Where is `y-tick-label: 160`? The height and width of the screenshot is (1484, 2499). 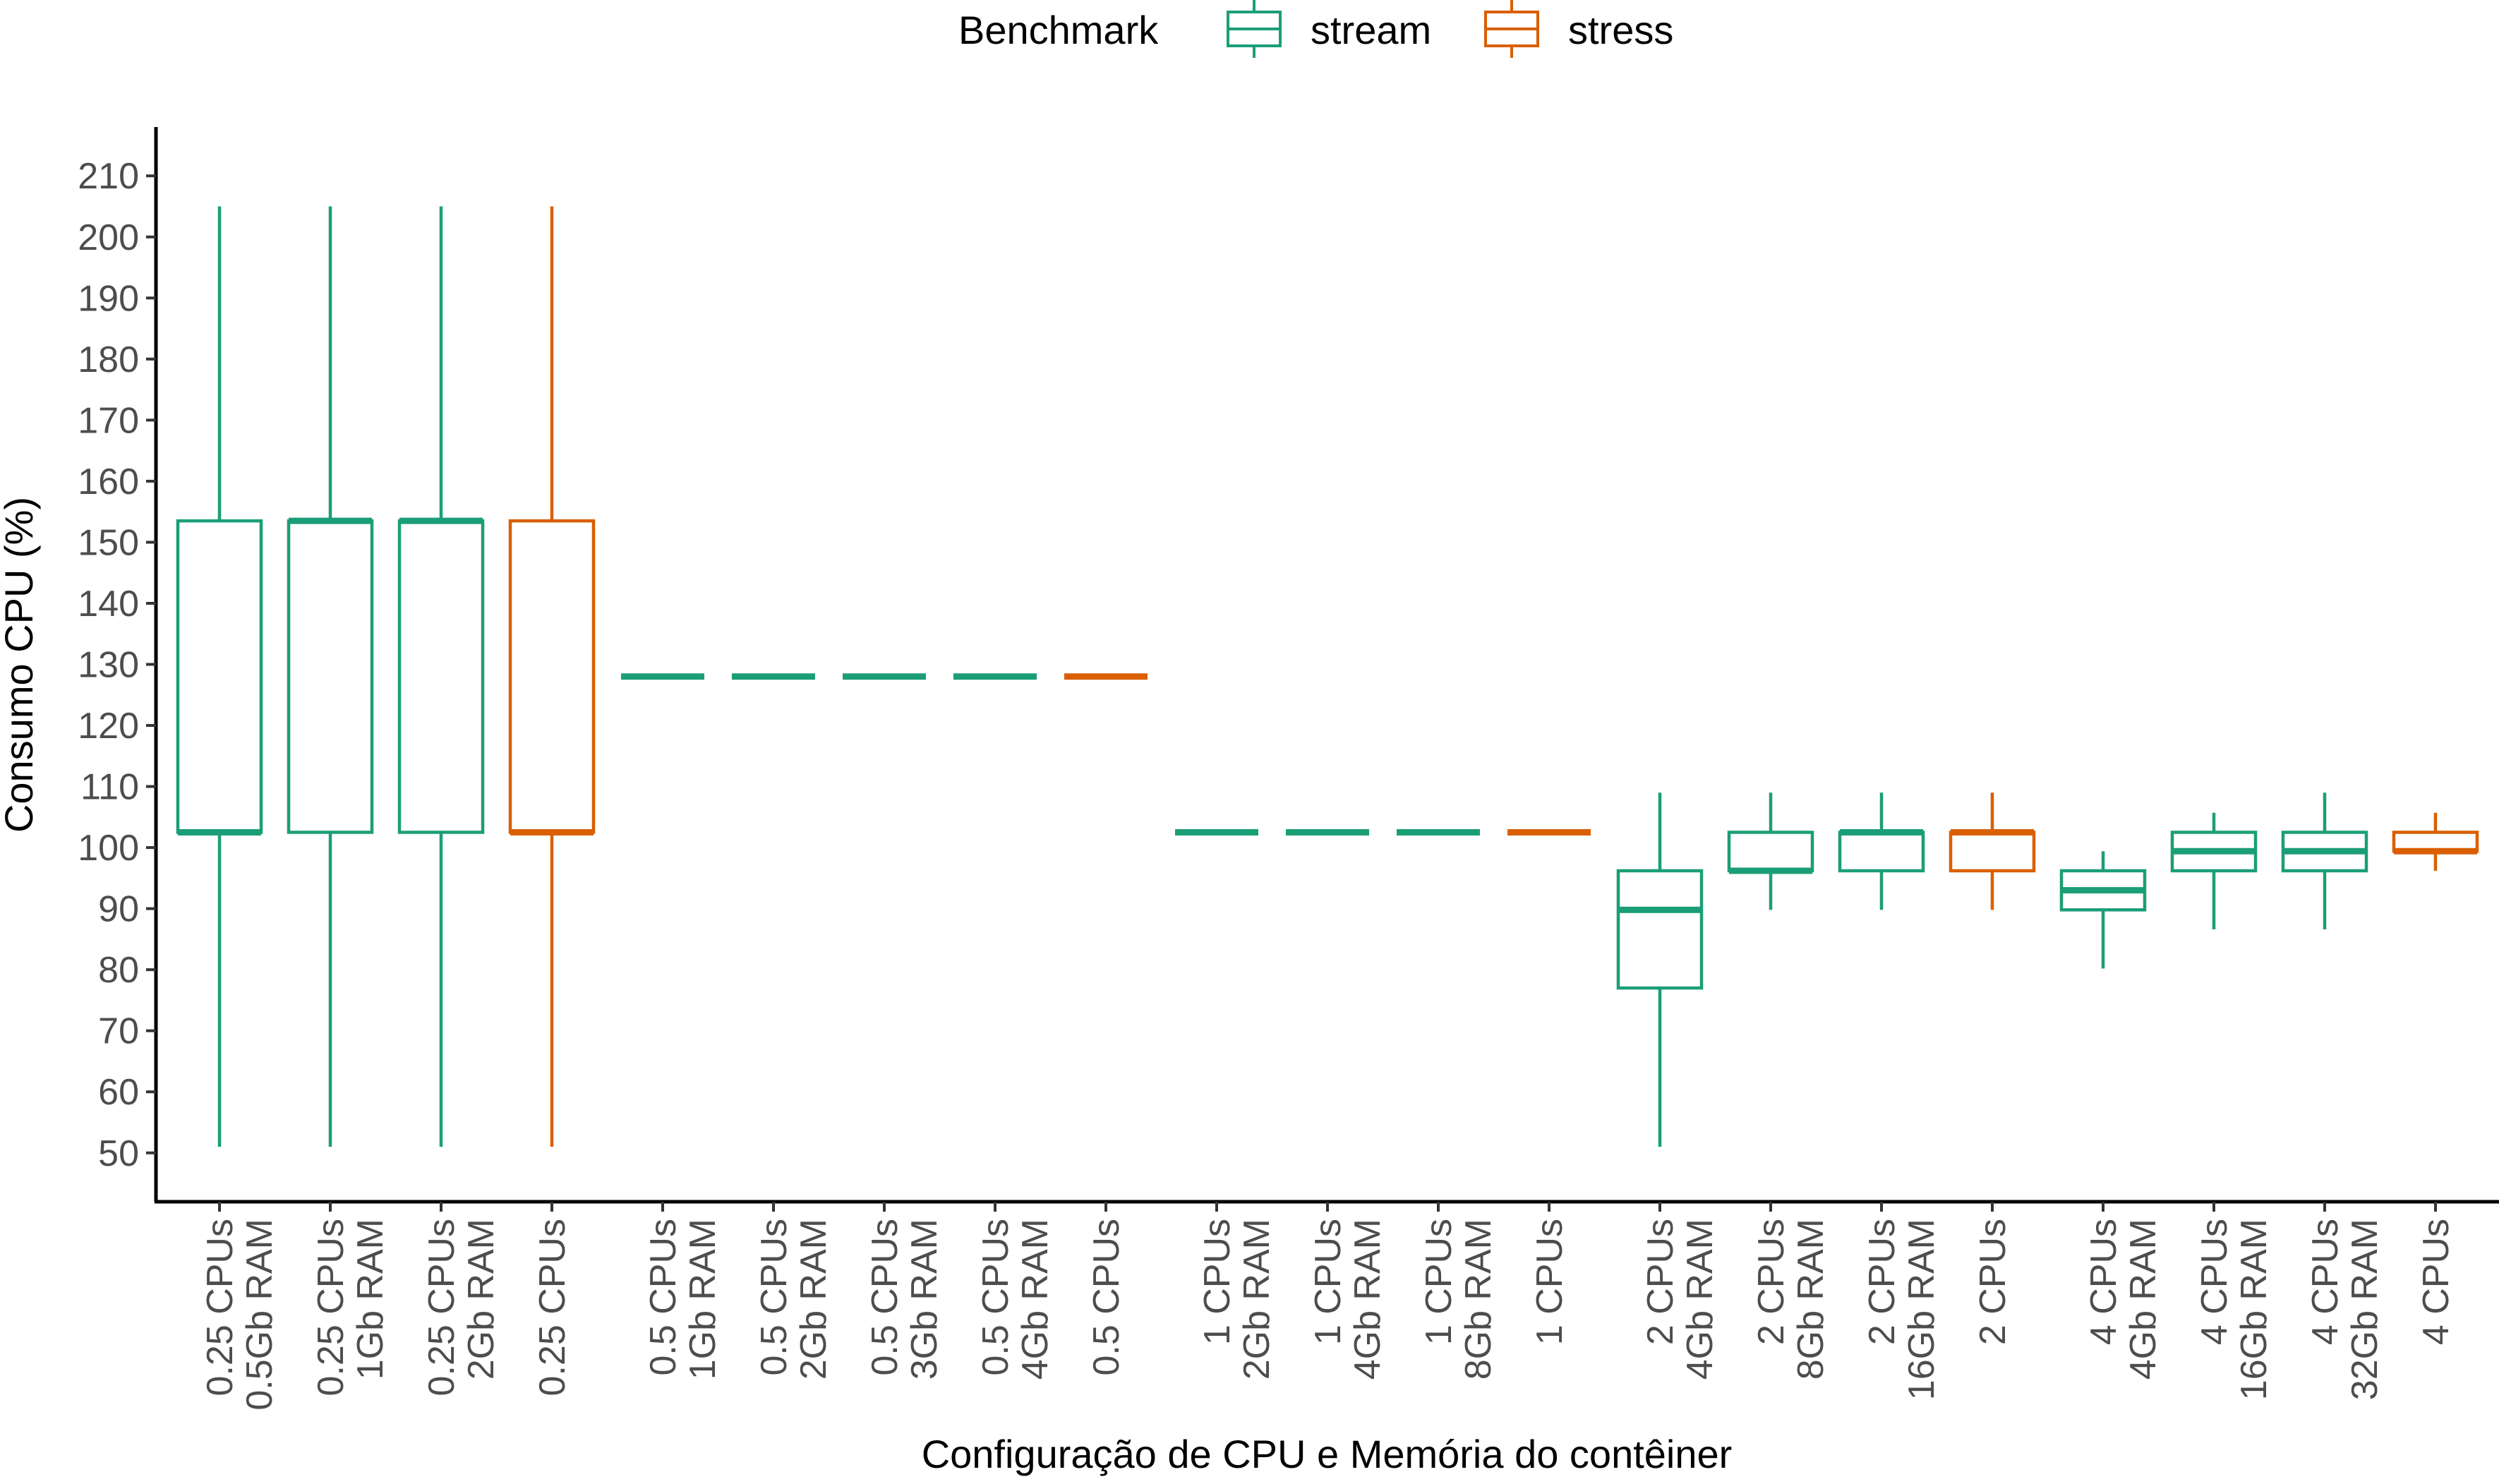 y-tick-label: 160 is located at coordinates (108, 482).